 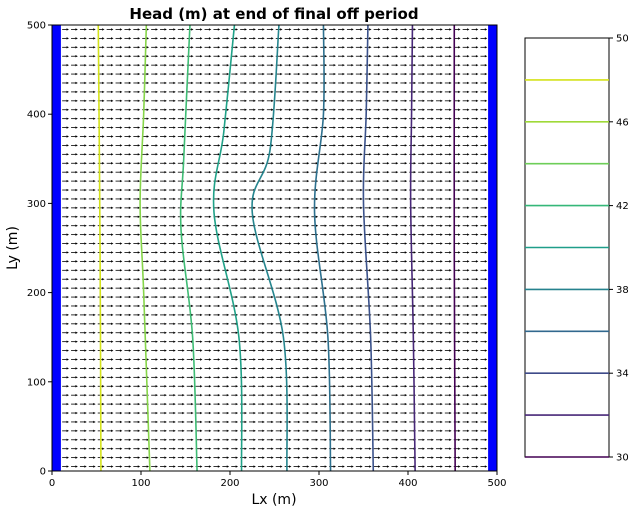 What do you see at coordinates (140, 483) in the screenshot?
I see `x-tick-label: 100` at bounding box center [140, 483].